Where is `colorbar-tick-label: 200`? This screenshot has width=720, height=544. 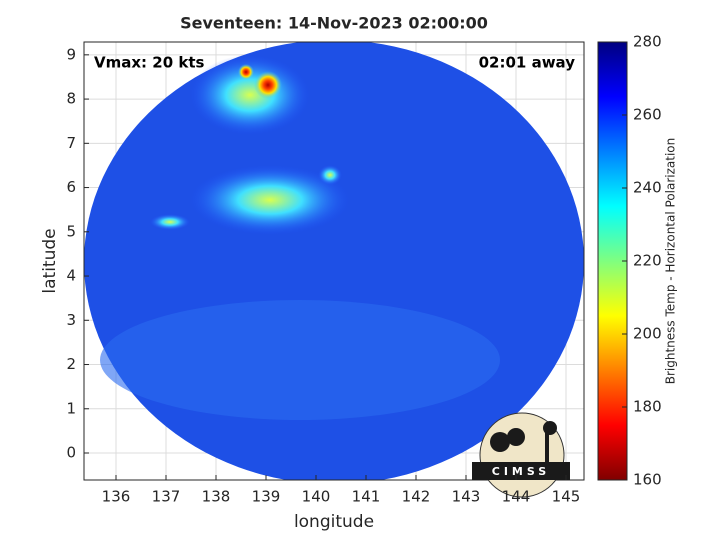 colorbar-tick-label: 200 is located at coordinates (647, 334).